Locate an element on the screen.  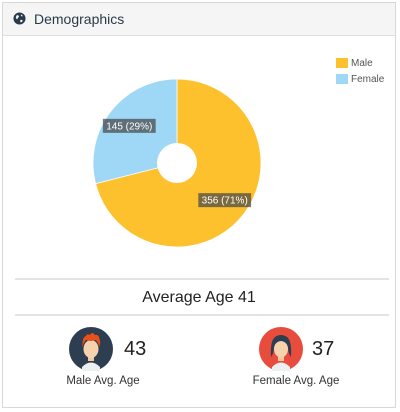
legend-item-male: Male is located at coordinates (360, 63).